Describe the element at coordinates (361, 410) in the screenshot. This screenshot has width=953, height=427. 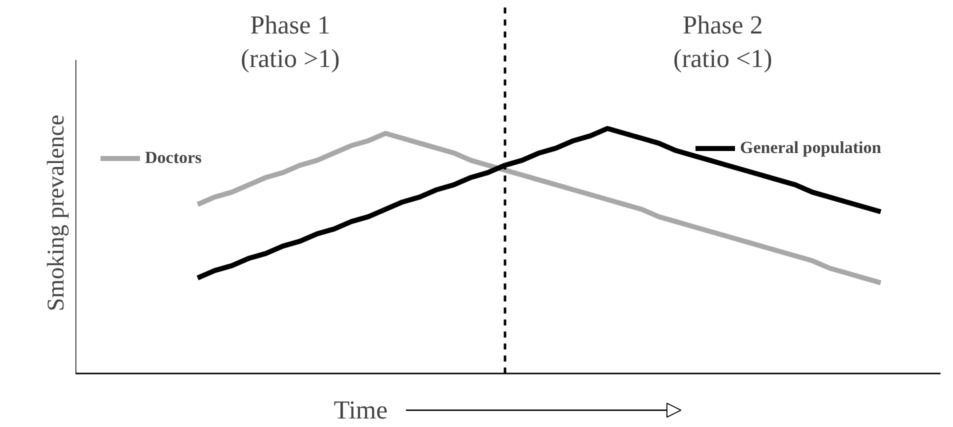
I see `x-axis-title: Time` at that location.